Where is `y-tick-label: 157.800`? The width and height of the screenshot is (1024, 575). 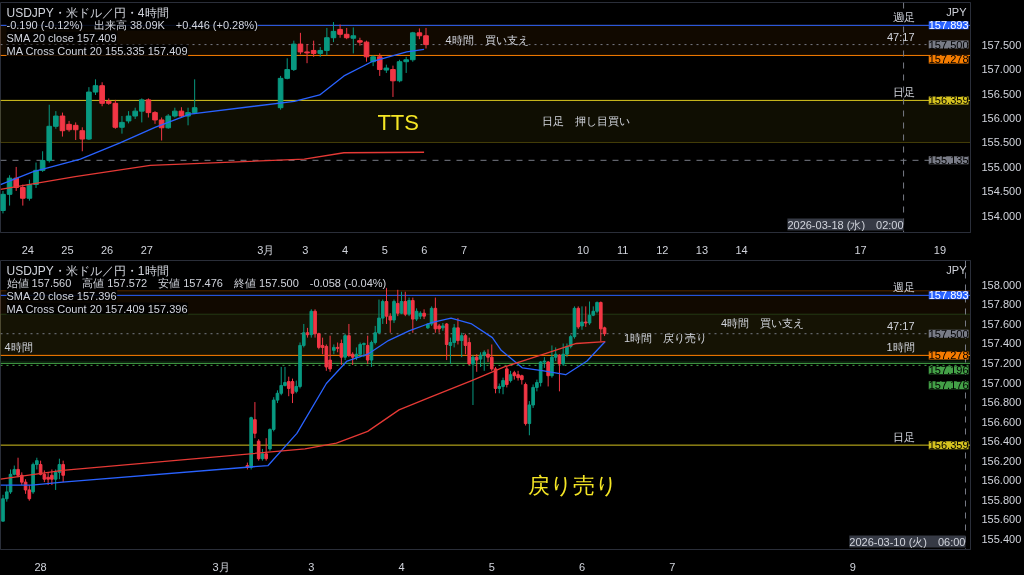 y-tick-label: 157.800 is located at coordinates (1001, 304).